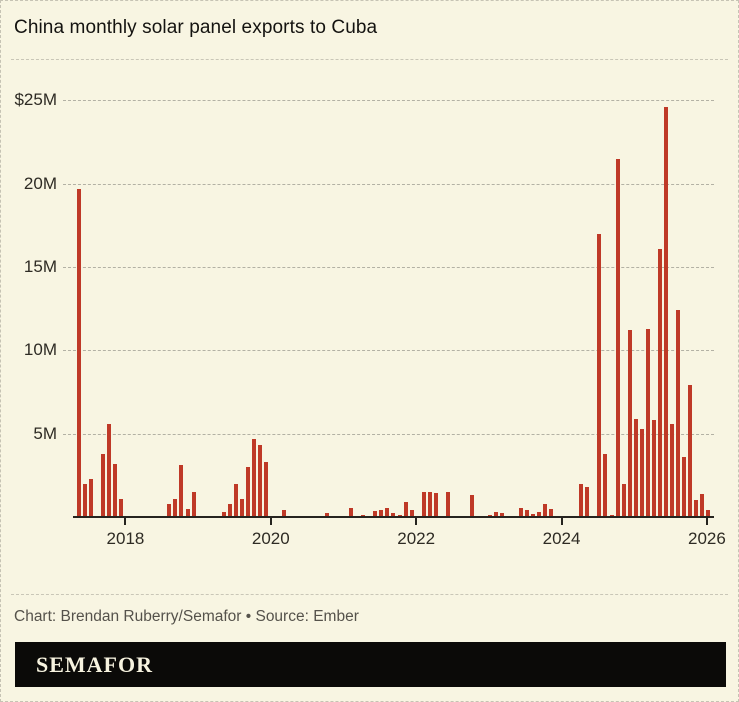  Describe the element at coordinates (388, 434) in the screenshot. I see `gridline-5m` at that location.